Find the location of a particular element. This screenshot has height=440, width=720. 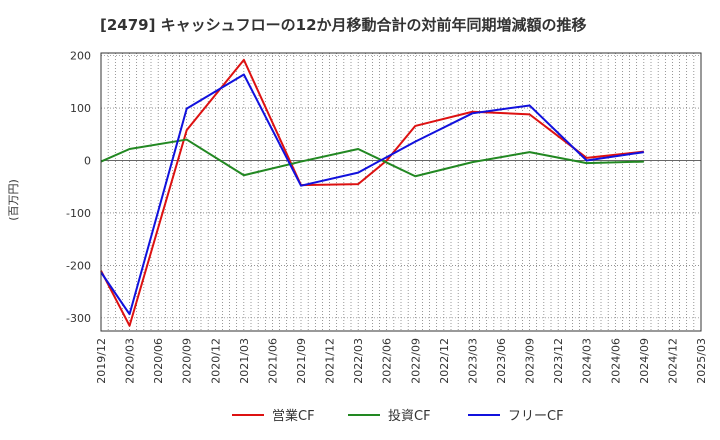

legend-label-0: 営業CF is located at coordinates (293, 416).